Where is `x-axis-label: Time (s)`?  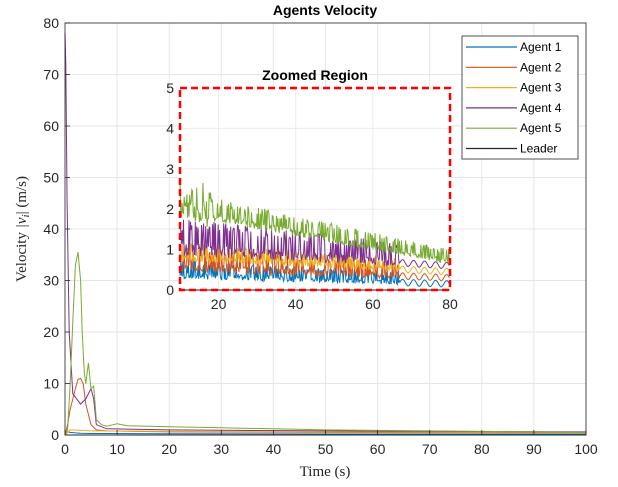 x-axis-label: Time (s) is located at coordinates (325, 472).